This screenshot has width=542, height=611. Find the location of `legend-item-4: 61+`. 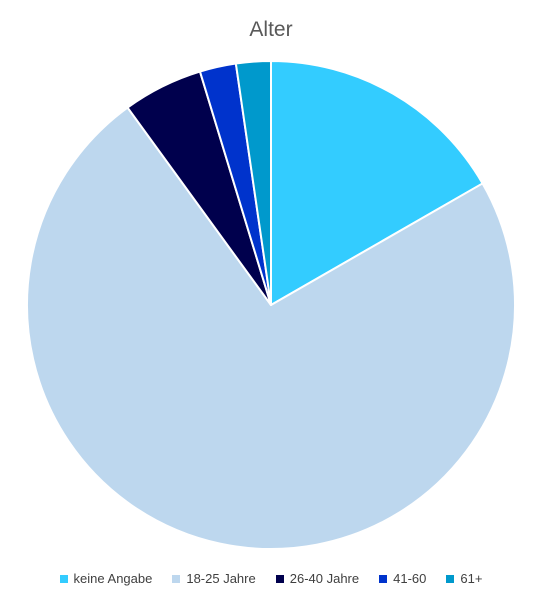

legend-item-4: 61+ is located at coordinates (464, 578).